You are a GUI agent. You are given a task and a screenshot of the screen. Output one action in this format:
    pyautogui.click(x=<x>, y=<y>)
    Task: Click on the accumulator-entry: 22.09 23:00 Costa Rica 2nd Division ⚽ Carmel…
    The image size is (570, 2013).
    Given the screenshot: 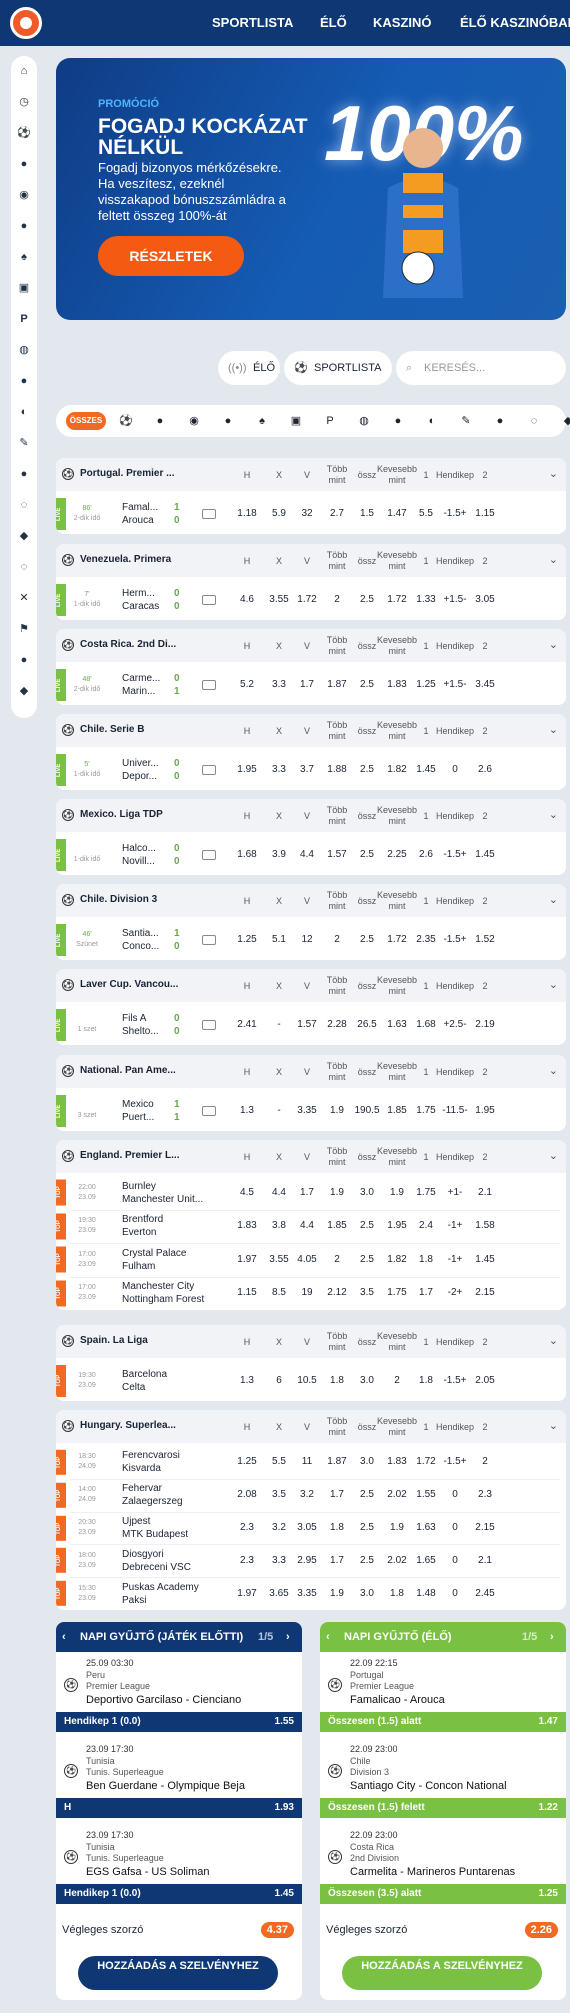 What is the action you would take?
    pyautogui.click(x=443, y=1871)
    